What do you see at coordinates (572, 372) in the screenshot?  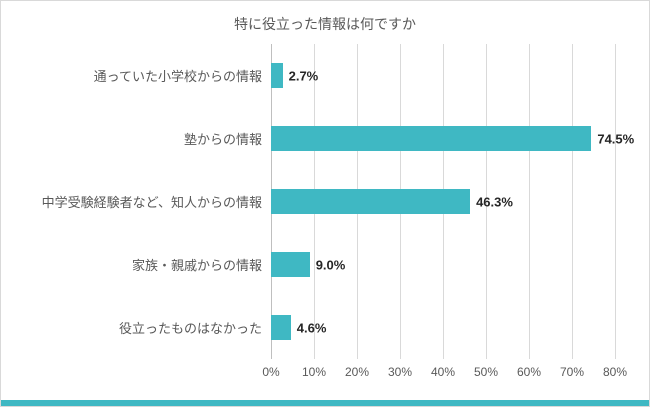 I see `x-tick-label: 70%` at bounding box center [572, 372].